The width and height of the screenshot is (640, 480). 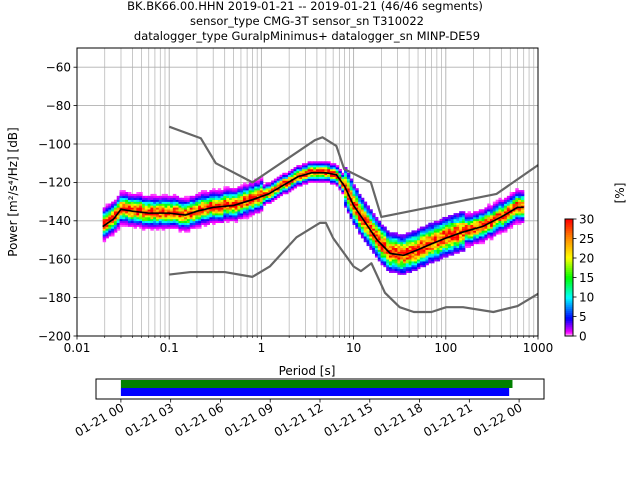 What do you see at coordinates (569, 222) in the screenshot?
I see `colorbar-step` at bounding box center [569, 222].